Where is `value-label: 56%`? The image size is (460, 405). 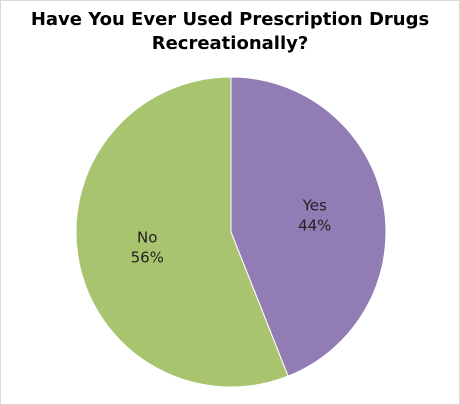
value-label: 56% is located at coordinates (147, 257).